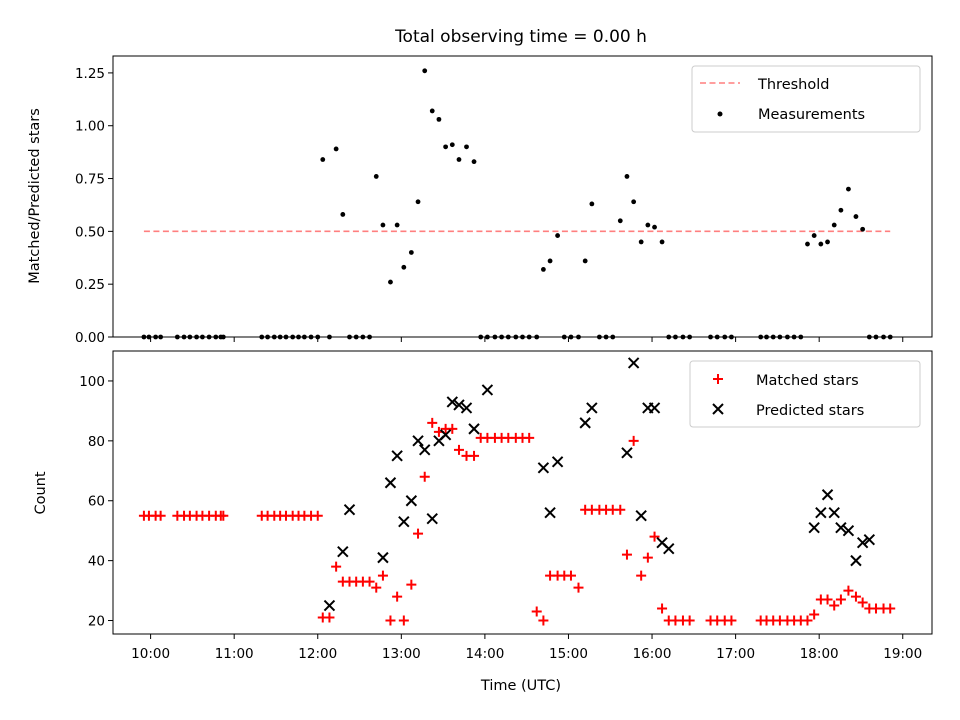 This screenshot has width=960, height=720. I want to click on top-y-tick-label: 0.25, so click(90, 285).